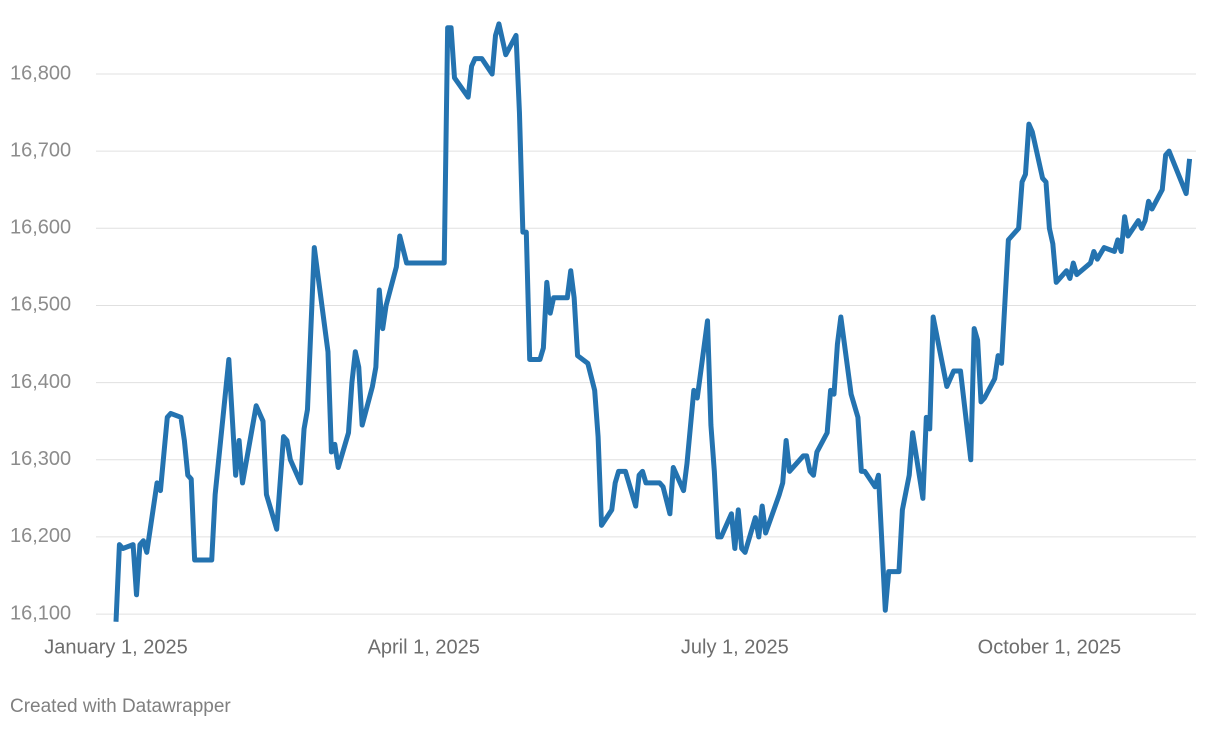 The height and width of the screenshot is (730, 1220). I want to click on x-tick-label: January 1, 2025, so click(115, 647).